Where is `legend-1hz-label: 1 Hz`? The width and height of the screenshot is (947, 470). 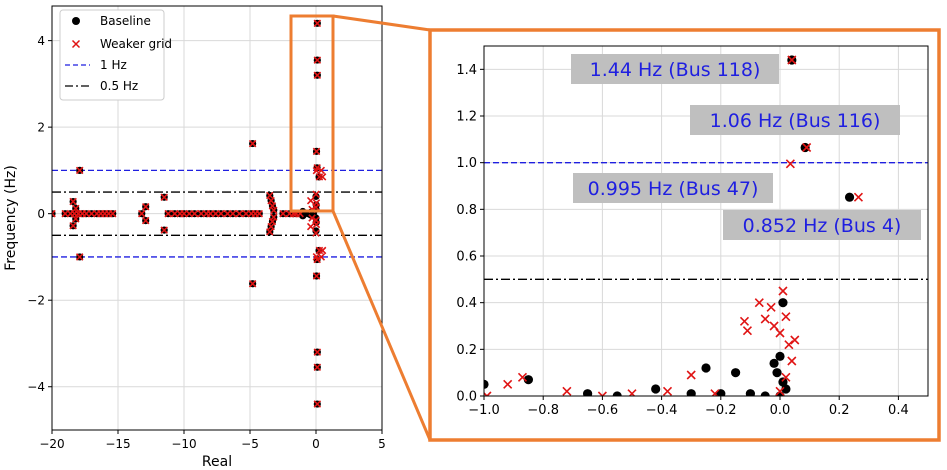
legend-1hz-label: 1 Hz is located at coordinates (113, 65).